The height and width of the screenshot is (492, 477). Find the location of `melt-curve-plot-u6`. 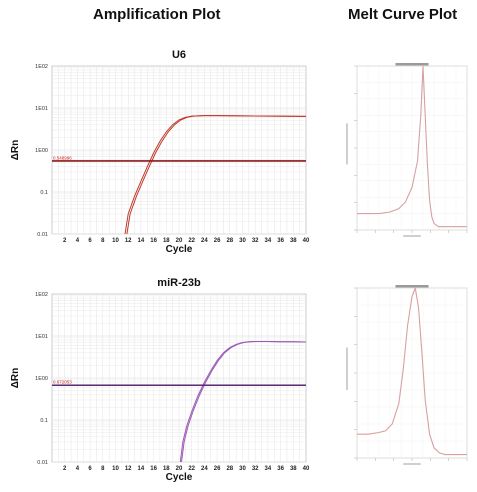

melt-curve-plot-u6 is located at coordinates (407, 150).